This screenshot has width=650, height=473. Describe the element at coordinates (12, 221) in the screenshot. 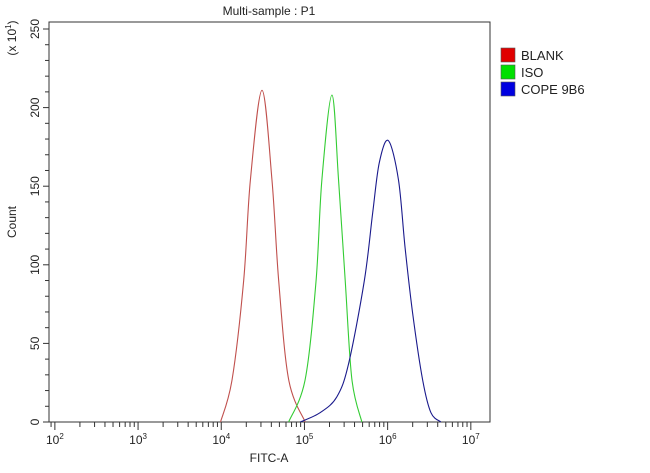

I see `y-axis-label: Count` at that location.